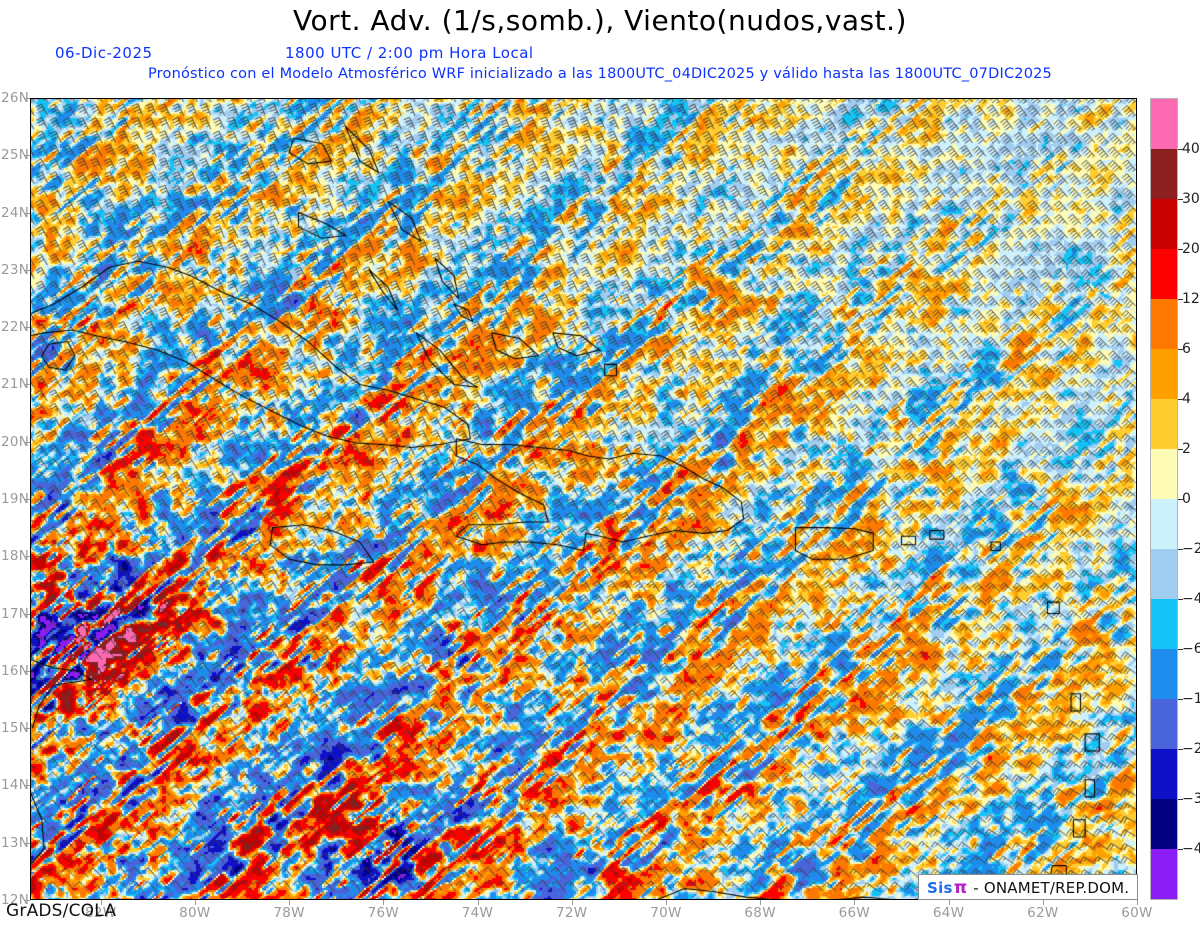  Describe the element at coordinates (100, 913) in the screenshot. I see `lon-tick-label: 82W` at that location.